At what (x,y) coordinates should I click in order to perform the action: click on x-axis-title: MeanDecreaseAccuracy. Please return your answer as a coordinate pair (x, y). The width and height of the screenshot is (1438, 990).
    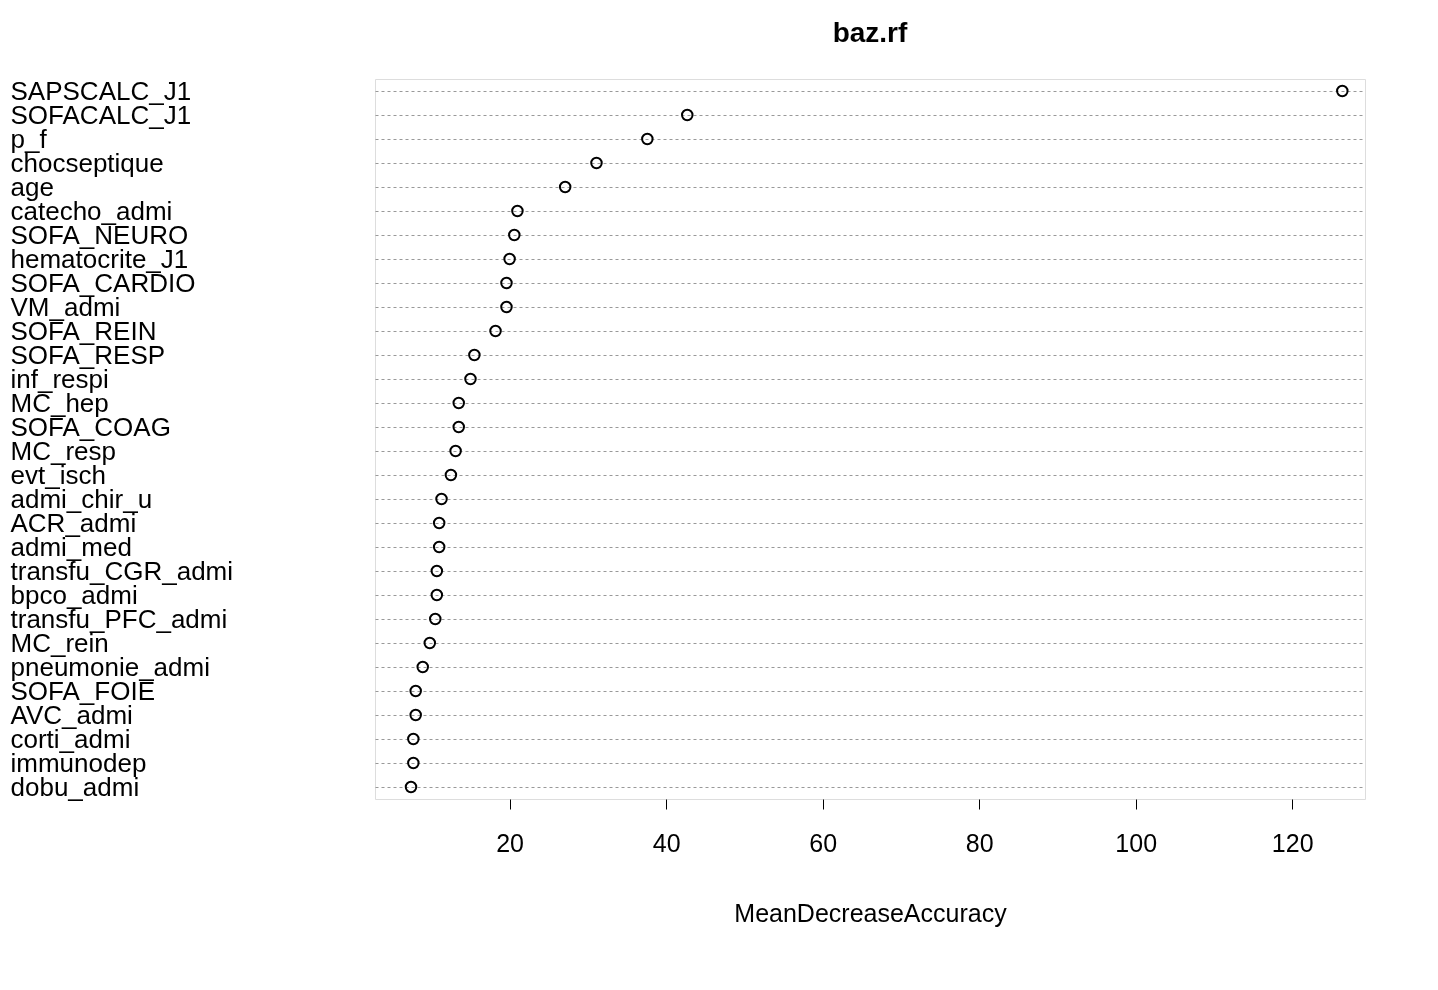
    Looking at the image, I should click on (871, 912).